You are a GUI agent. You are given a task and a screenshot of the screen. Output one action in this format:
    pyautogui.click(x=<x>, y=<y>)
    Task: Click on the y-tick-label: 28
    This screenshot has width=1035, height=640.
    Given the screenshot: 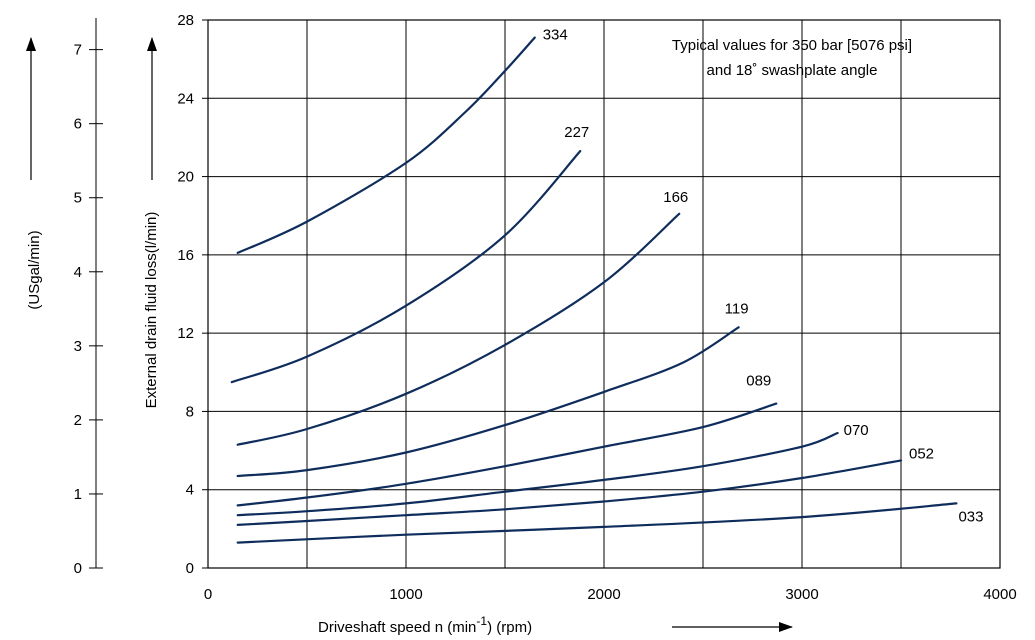 What is the action you would take?
    pyautogui.click(x=185, y=20)
    